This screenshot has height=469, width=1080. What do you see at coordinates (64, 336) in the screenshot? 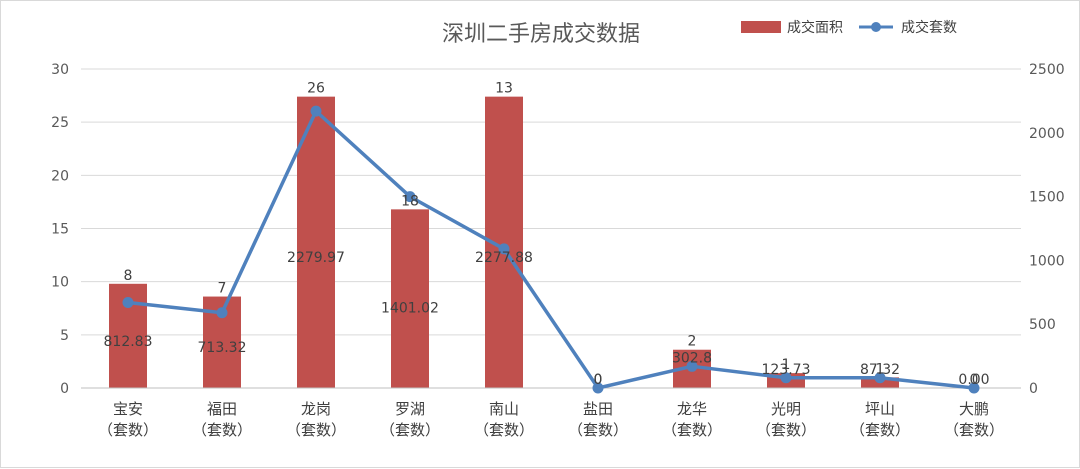
I see `left-axis-tick-label: 5` at bounding box center [64, 336].